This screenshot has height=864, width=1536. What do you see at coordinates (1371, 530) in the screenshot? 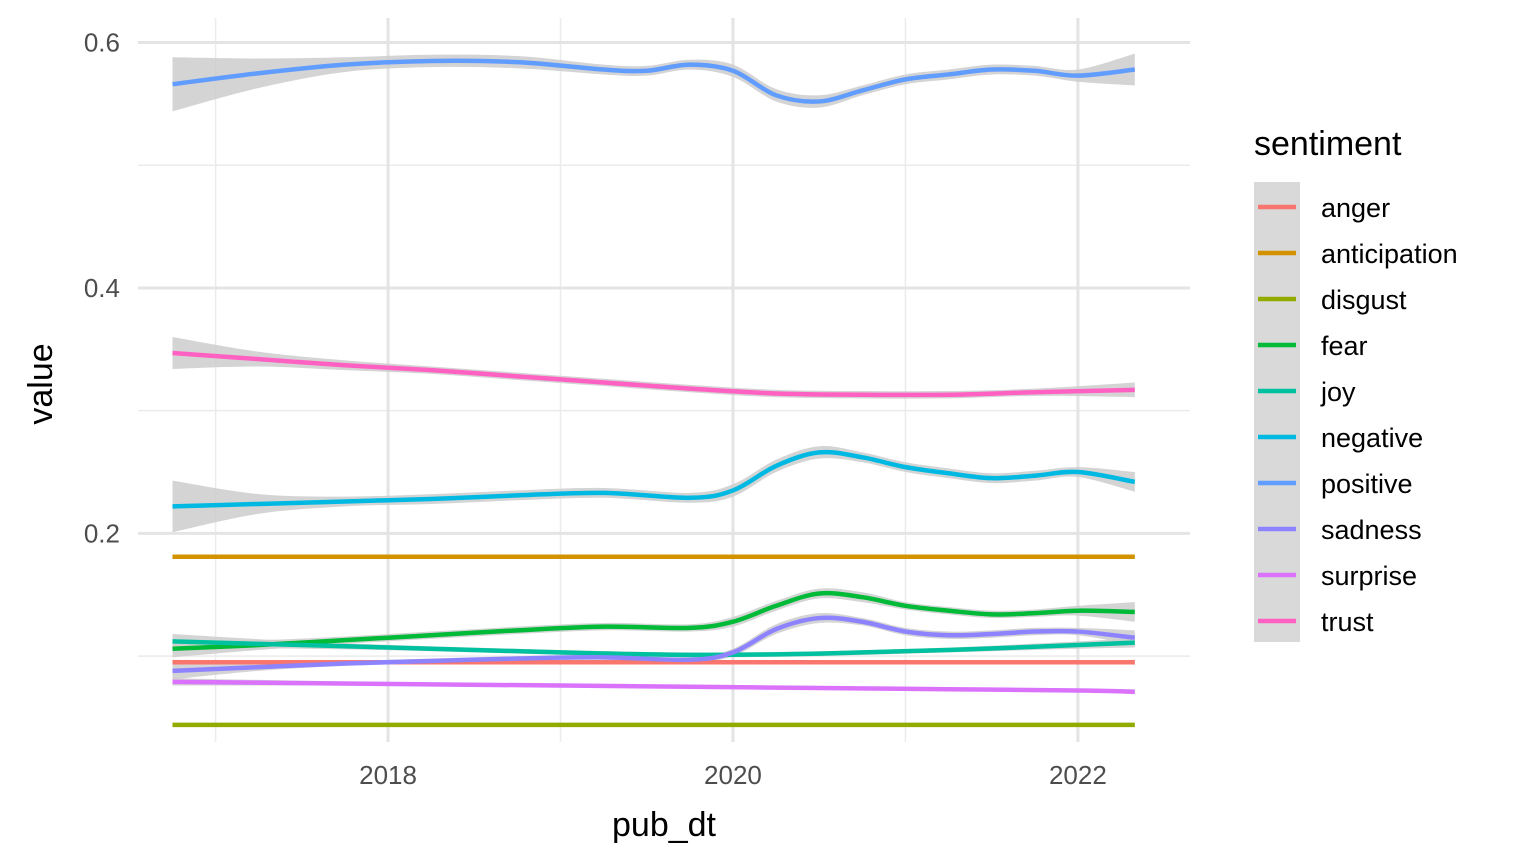
I see `legend-label-sadness: sadness` at bounding box center [1371, 530].